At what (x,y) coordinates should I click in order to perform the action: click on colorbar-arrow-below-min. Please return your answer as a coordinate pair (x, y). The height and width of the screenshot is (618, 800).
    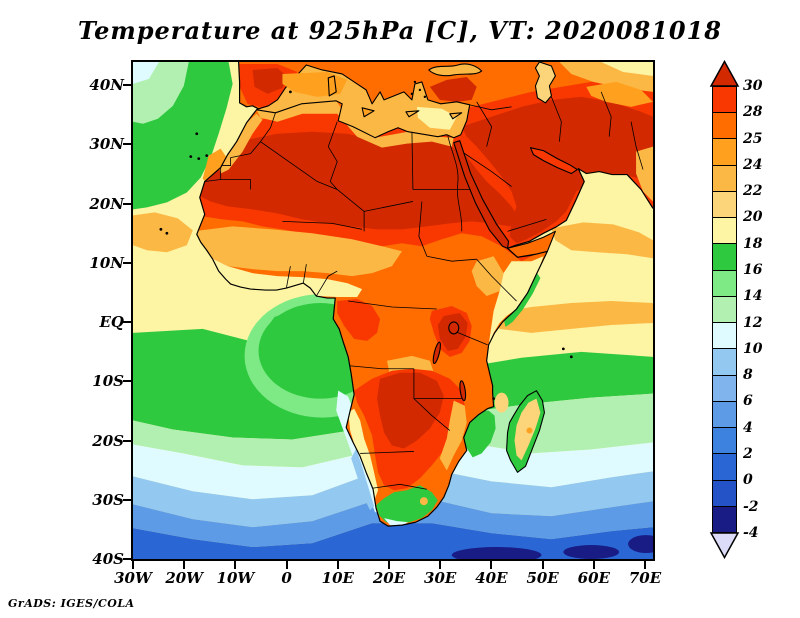
    Looking at the image, I should click on (724, 545).